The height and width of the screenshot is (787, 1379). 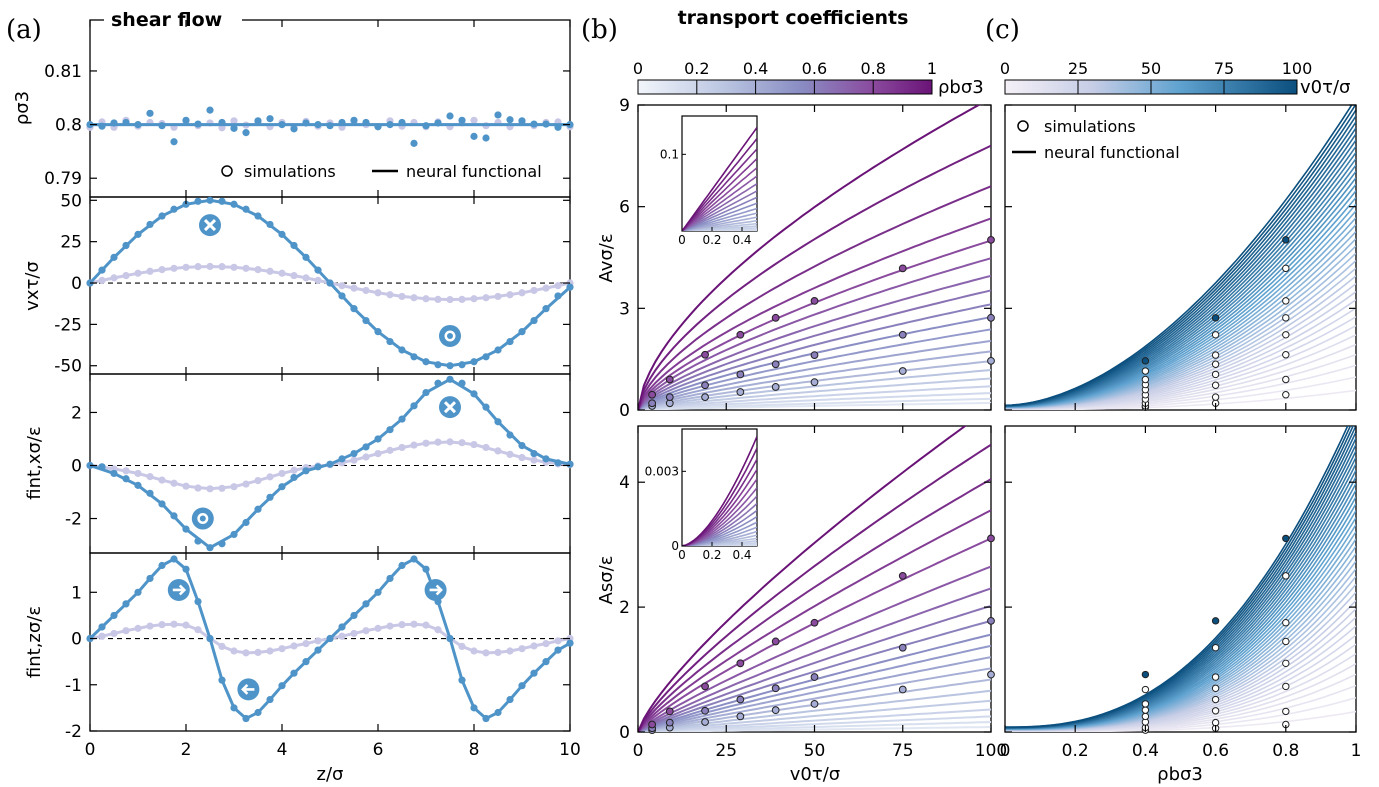 What do you see at coordinates (34, 642) in the screenshot?
I see `yaxis-label-force-z: fint,zσ/ε` at bounding box center [34, 642].